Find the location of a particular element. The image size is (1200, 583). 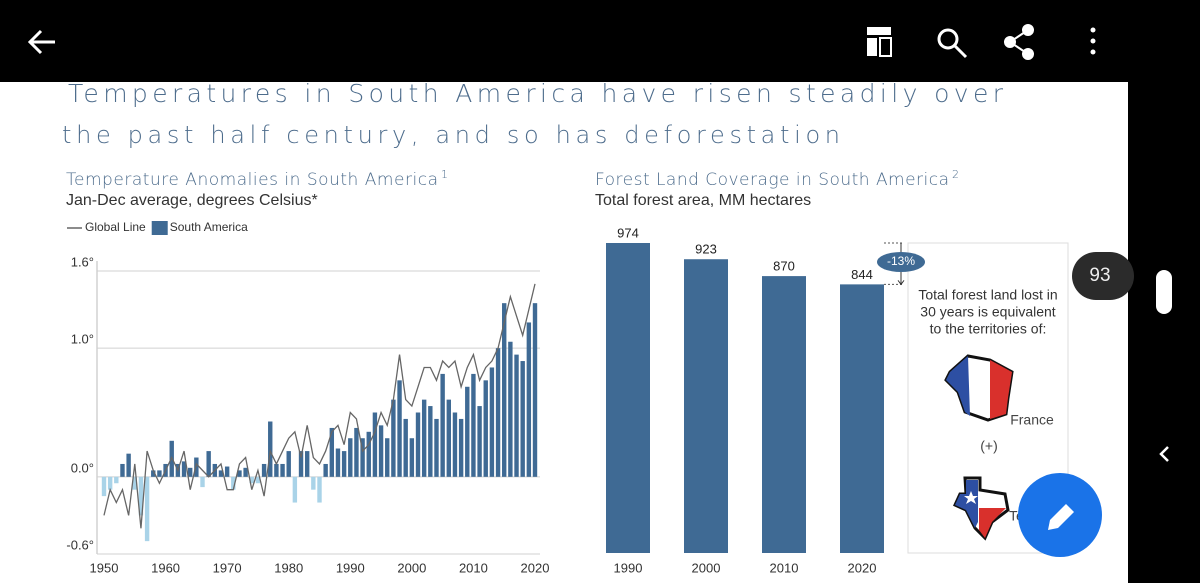

x-tick-label: 1960 is located at coordinates (165, 567).